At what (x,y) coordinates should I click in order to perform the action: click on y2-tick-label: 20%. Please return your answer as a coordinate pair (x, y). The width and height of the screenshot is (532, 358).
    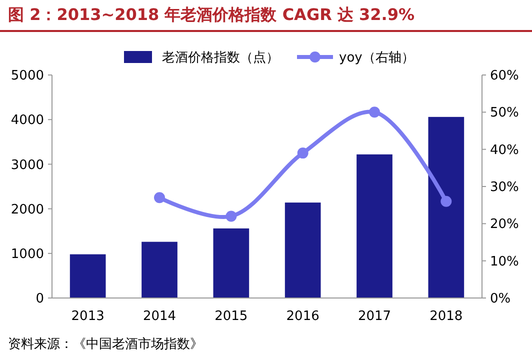
    Looking at the image, I should click on (504, 224).